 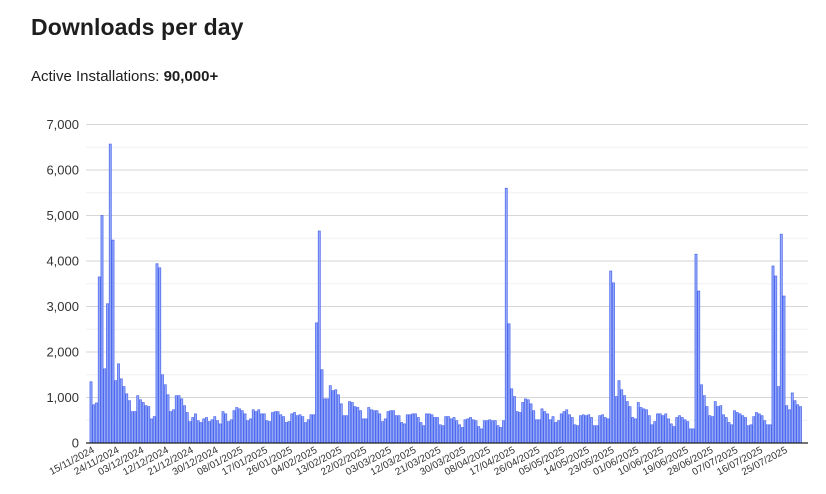 What do you see at coordinates (124, 76) in the screenshot?
I see `active-installations: Active Installations: 90,000+` at bounding box center [124, 76].